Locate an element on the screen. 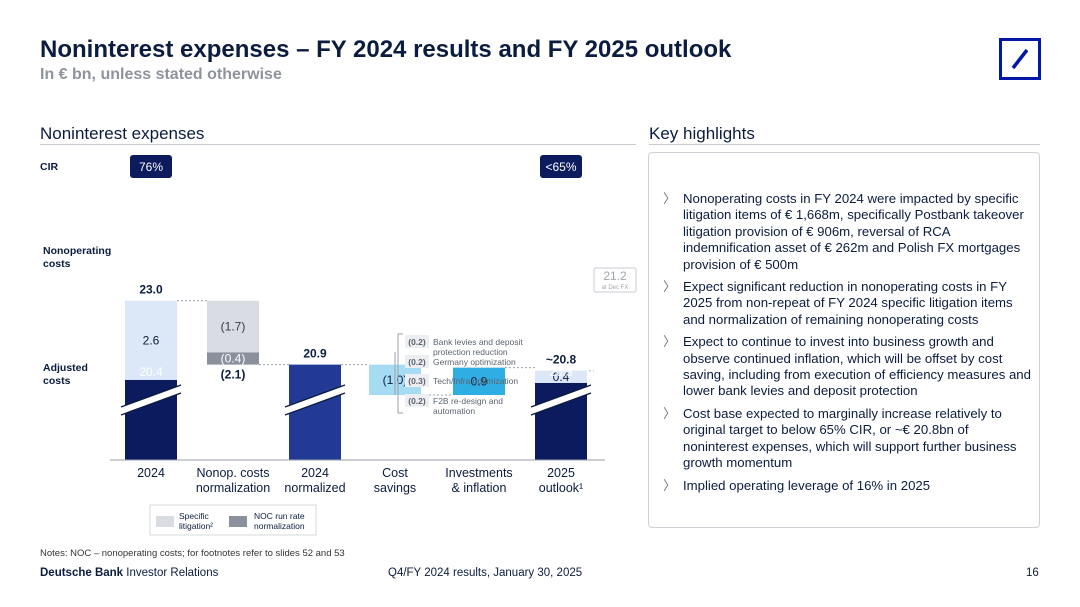 The image size is (1080, 607). dec-fx-box is located at coordinates (615, 280).